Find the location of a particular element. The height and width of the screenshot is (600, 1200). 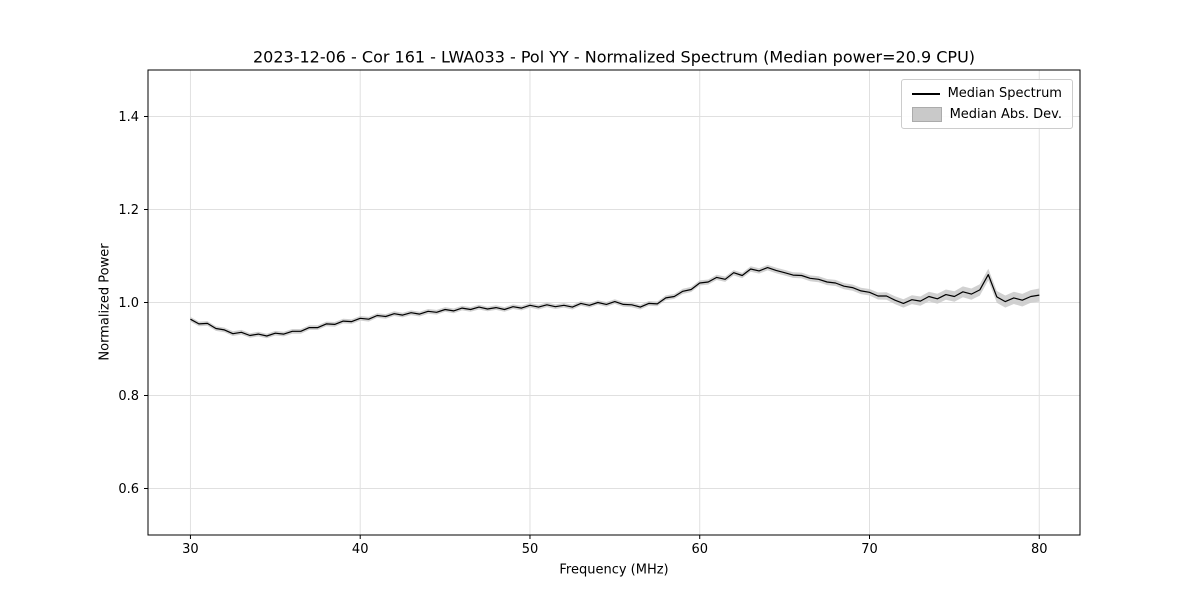

x-tick-label: 50 is located at coordinates (530, 549).